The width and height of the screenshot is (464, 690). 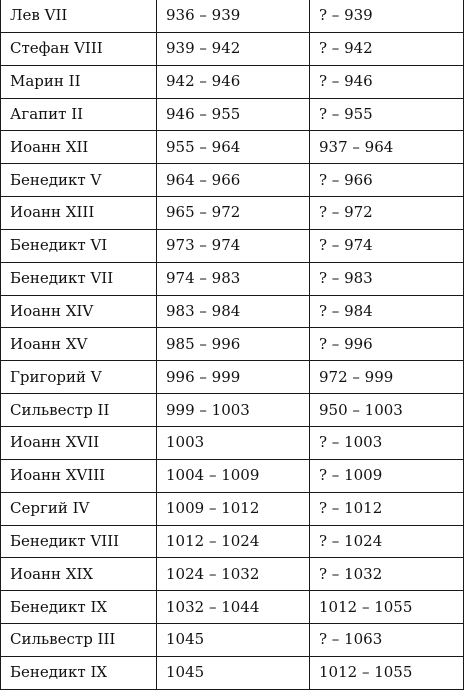 I want to click on pontificate-years-cell: 996 – 999, so click(x=233, y=377).